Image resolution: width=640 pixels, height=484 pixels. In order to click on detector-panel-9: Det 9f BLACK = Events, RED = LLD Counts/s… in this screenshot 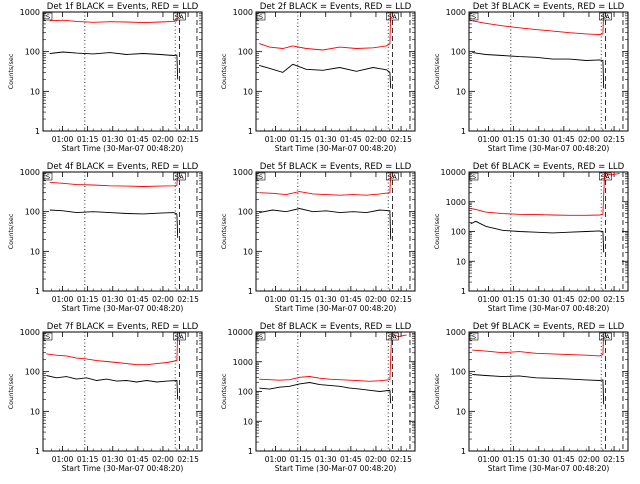, I will do `click(531, 397)`.